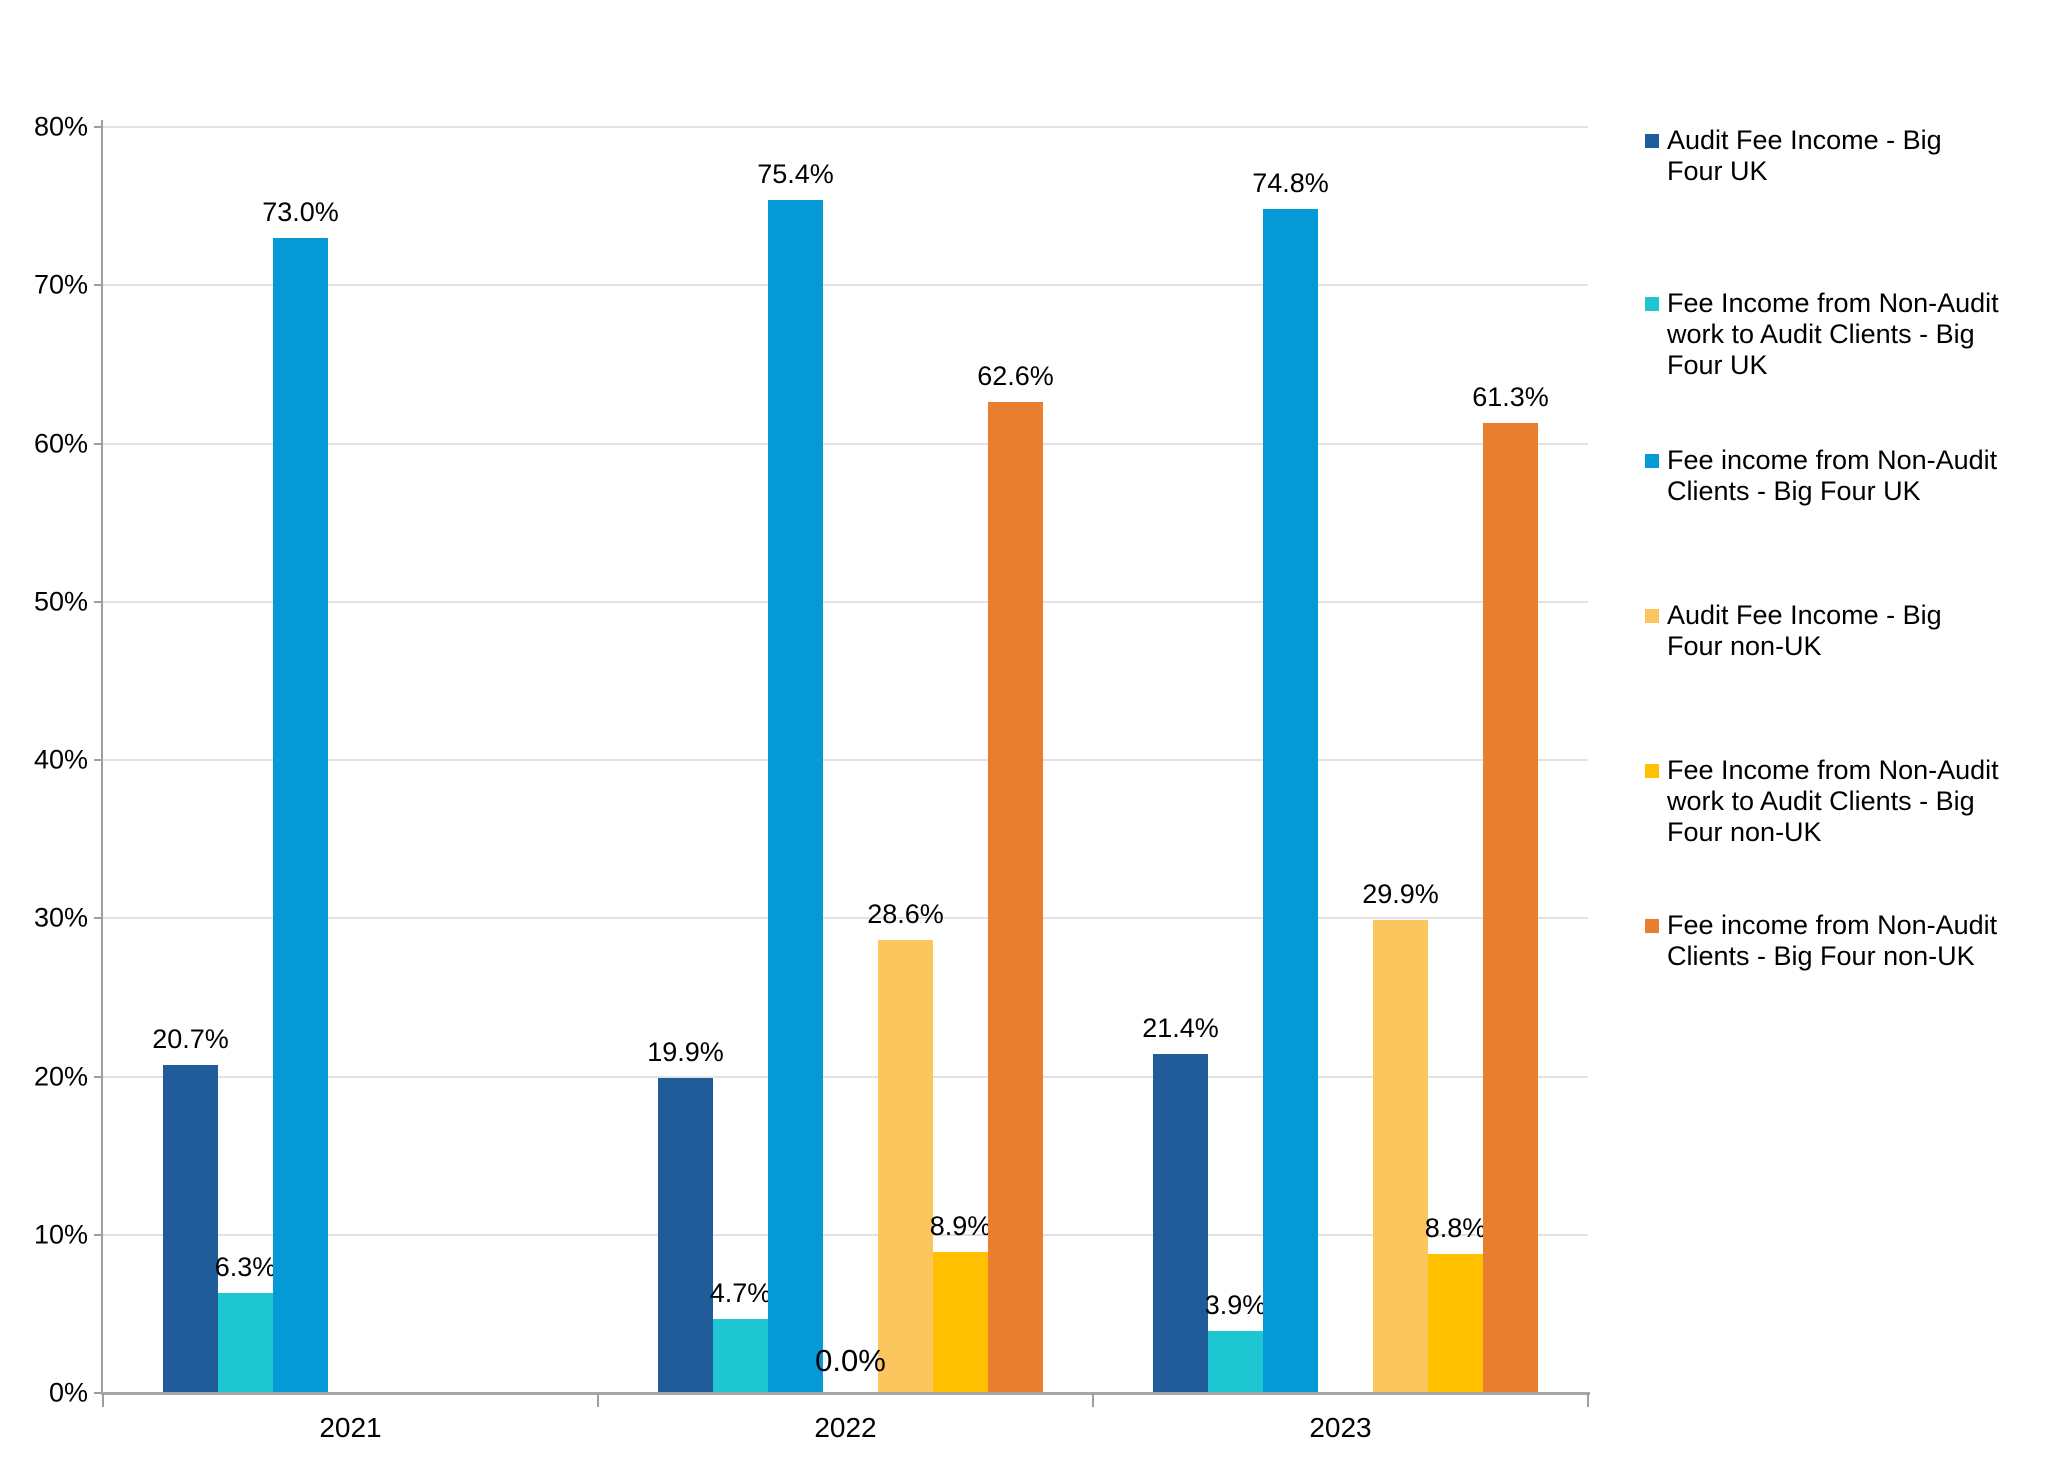 The height and width of the screenshot is (1476, 2065). Describe the element at coordinates (850, 1360) in the screenshot. I see `zero-value-label: 0.0%` at that location.